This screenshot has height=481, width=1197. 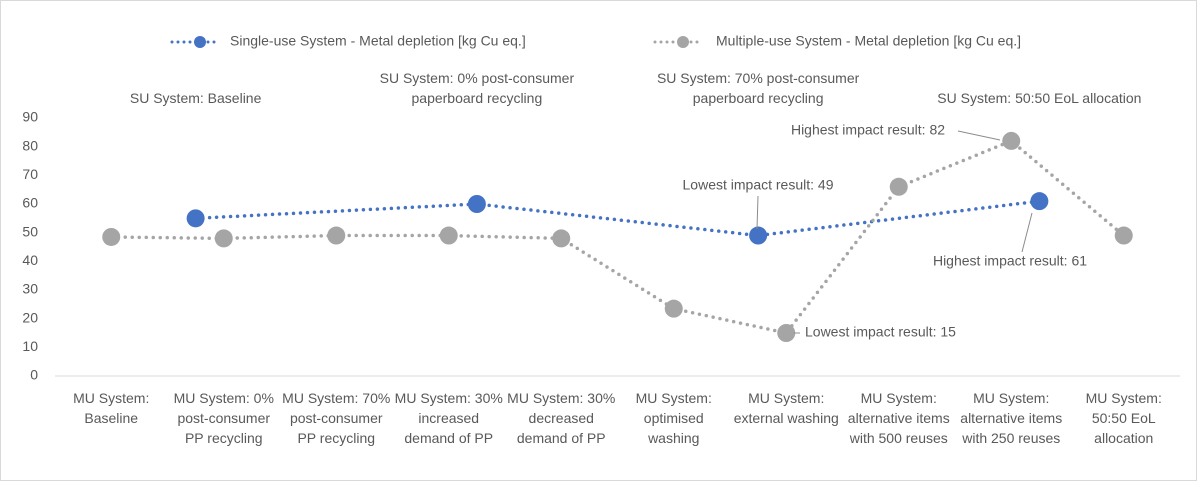 What do you see at coordinates (30, 289) in the screenshot?
I see `y-tick-label: 30` at bounding box center [30, 289].